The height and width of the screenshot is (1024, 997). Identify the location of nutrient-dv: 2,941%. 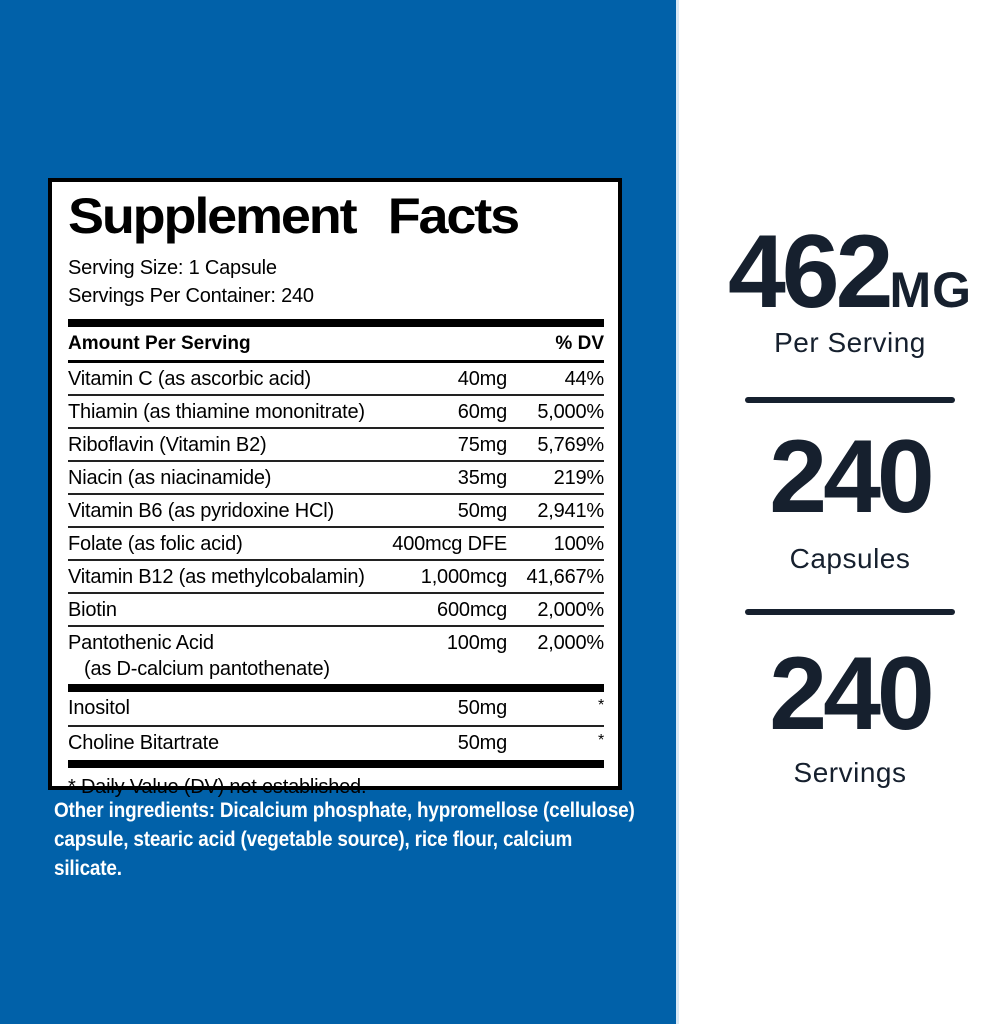
(570, 511).